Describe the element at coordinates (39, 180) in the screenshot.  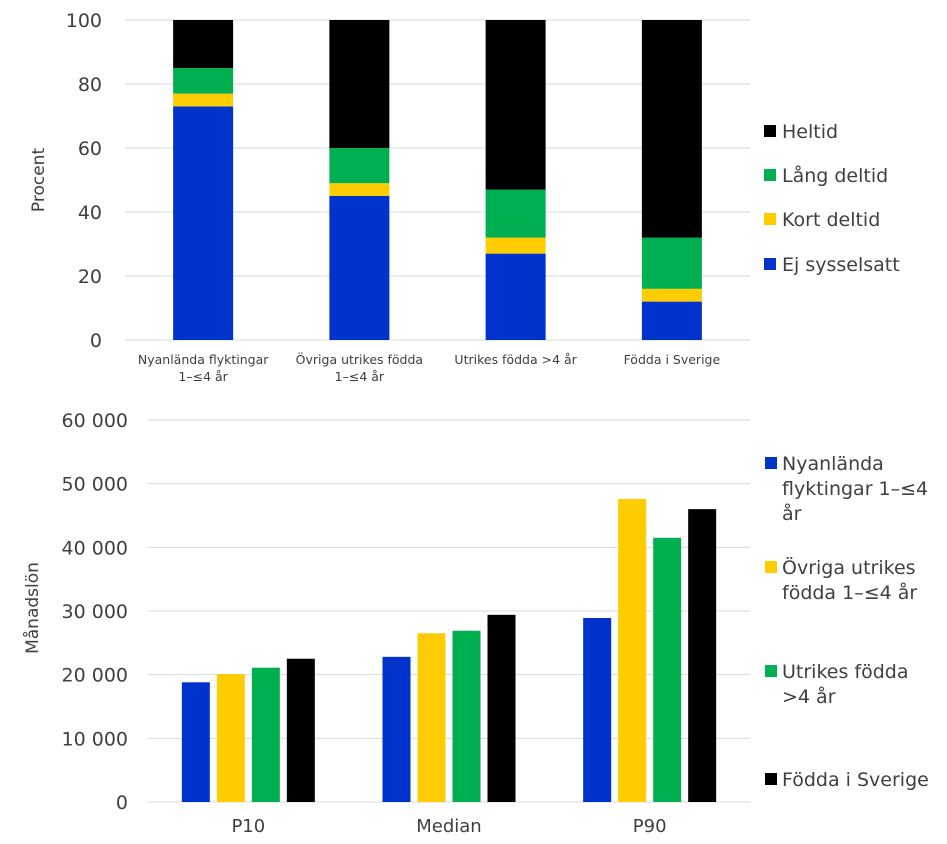
I see `y-axis-label: Procent` at that location.